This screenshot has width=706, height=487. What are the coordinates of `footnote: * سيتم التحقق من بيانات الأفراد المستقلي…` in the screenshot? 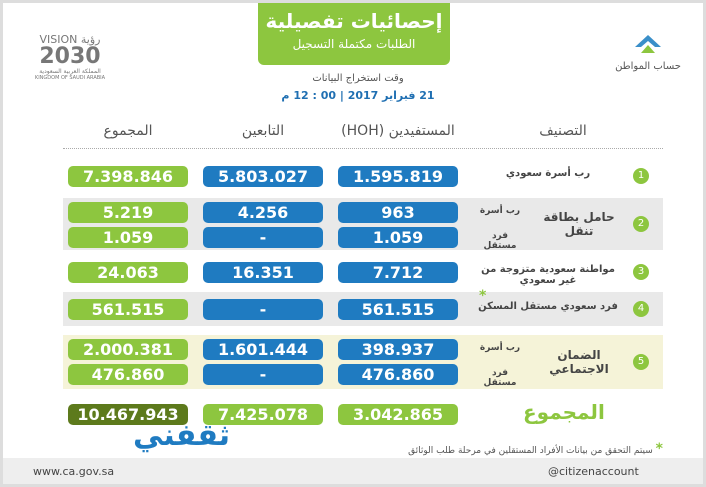 It's located at (513, 449).